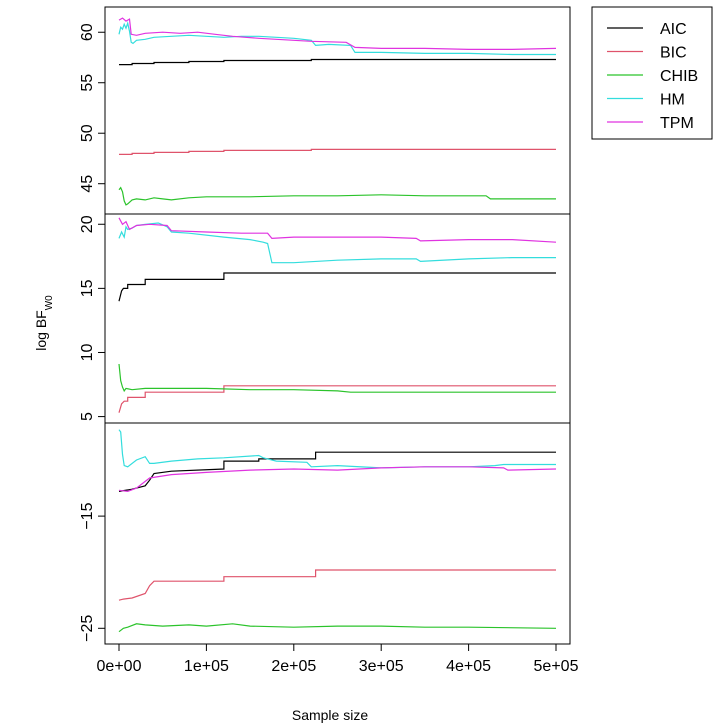  What do you see at coordinates (87, 515) in the screenshot?
I see `y-tick-label: −15` at bounding box center [87, 515].